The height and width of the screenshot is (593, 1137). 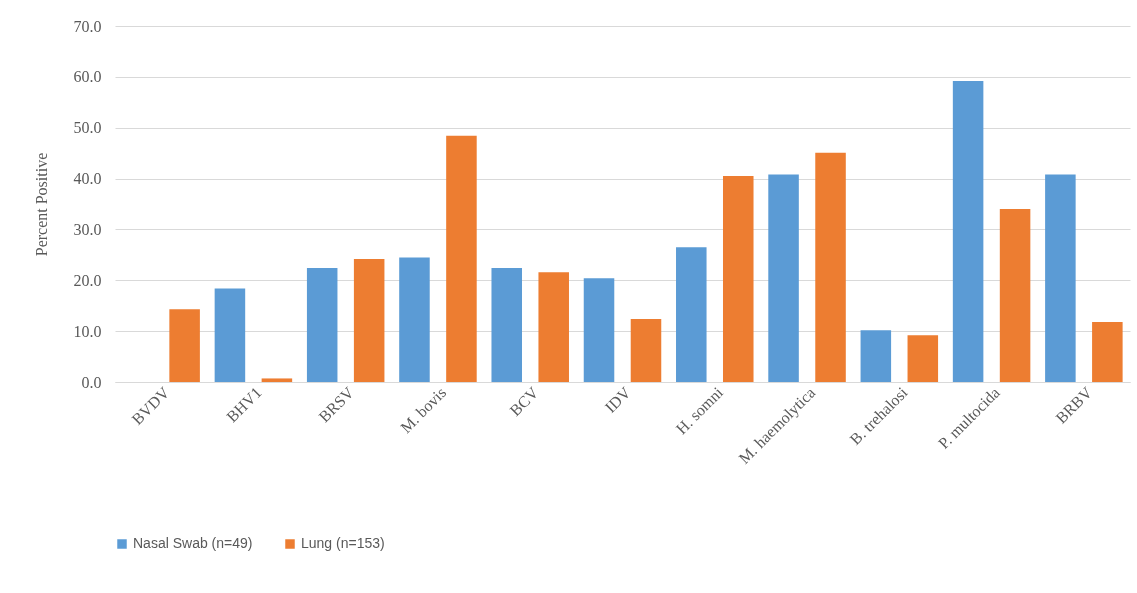 What do you see at coordinates (87, 331) in the screenshot?
I see `y-tick-label: 10.0` at bounding box center [87, 331].